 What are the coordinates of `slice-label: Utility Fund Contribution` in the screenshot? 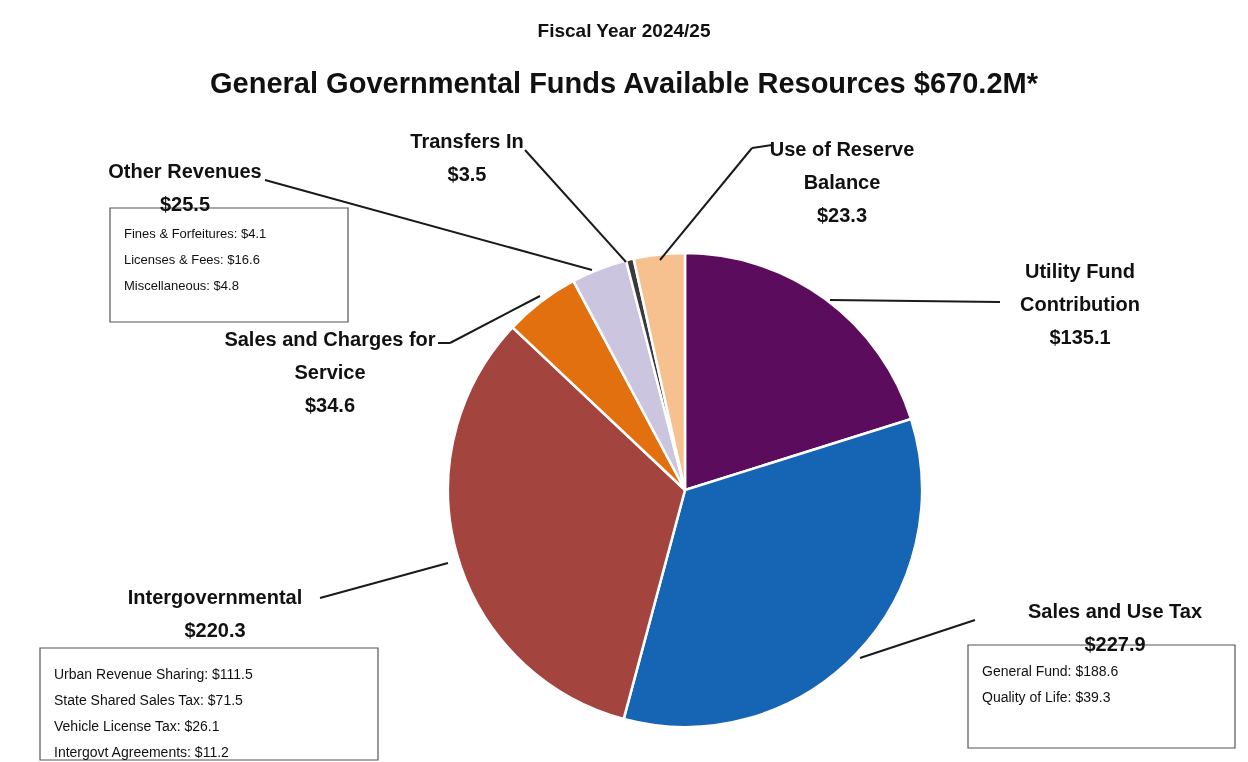 It's located at (1080, 287).